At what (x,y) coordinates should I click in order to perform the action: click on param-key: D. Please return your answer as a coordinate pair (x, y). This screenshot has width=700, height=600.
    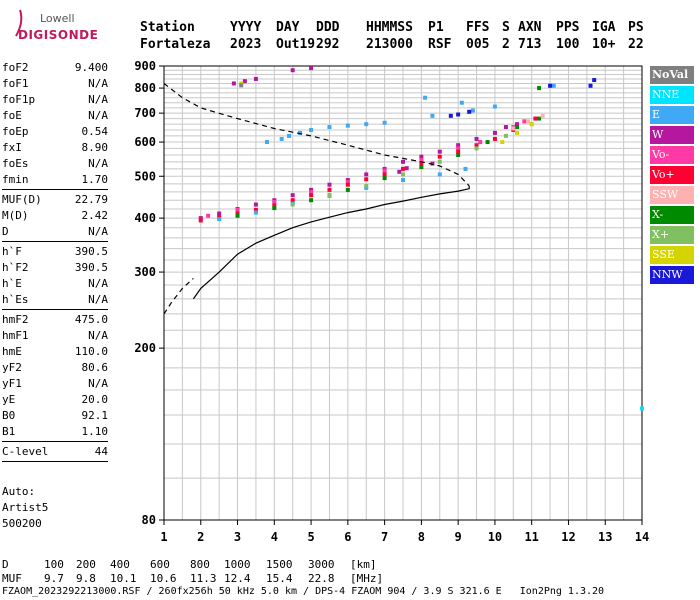
    Looking at the image, I should click on (5, 231).